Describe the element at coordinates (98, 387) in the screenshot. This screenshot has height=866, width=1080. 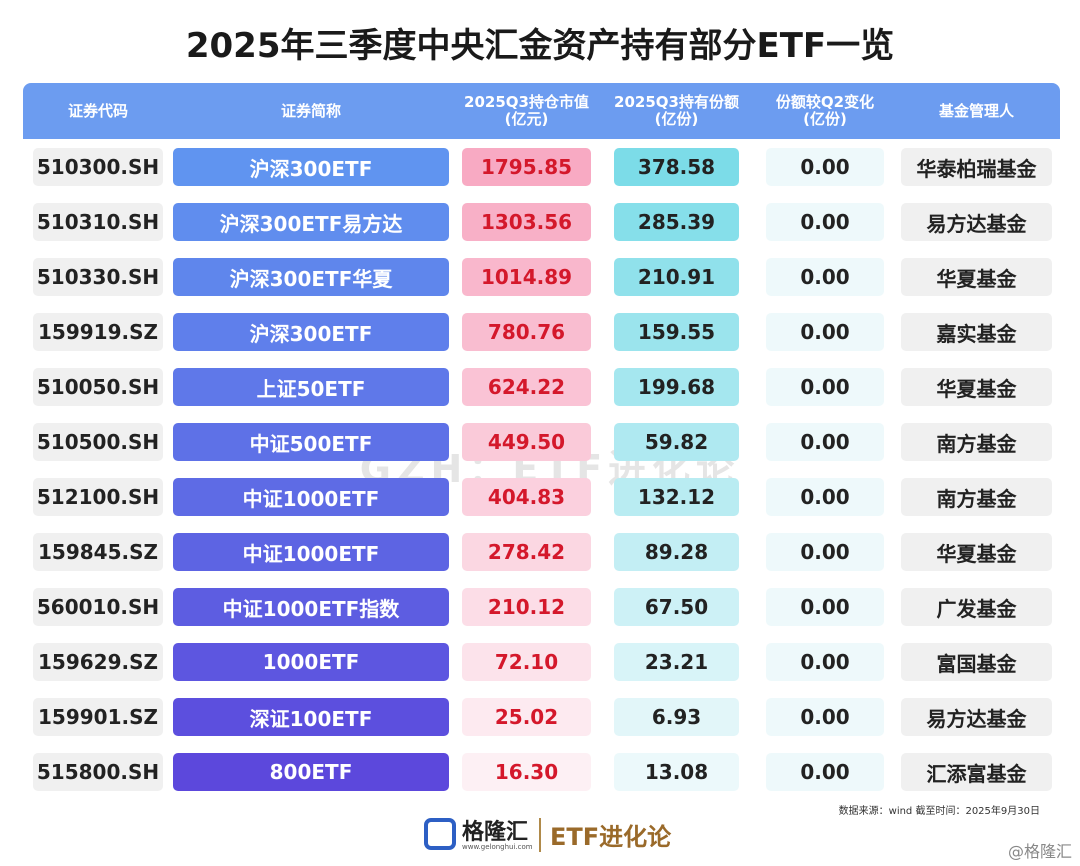
I see `security-code: 510050.SH` at that location.